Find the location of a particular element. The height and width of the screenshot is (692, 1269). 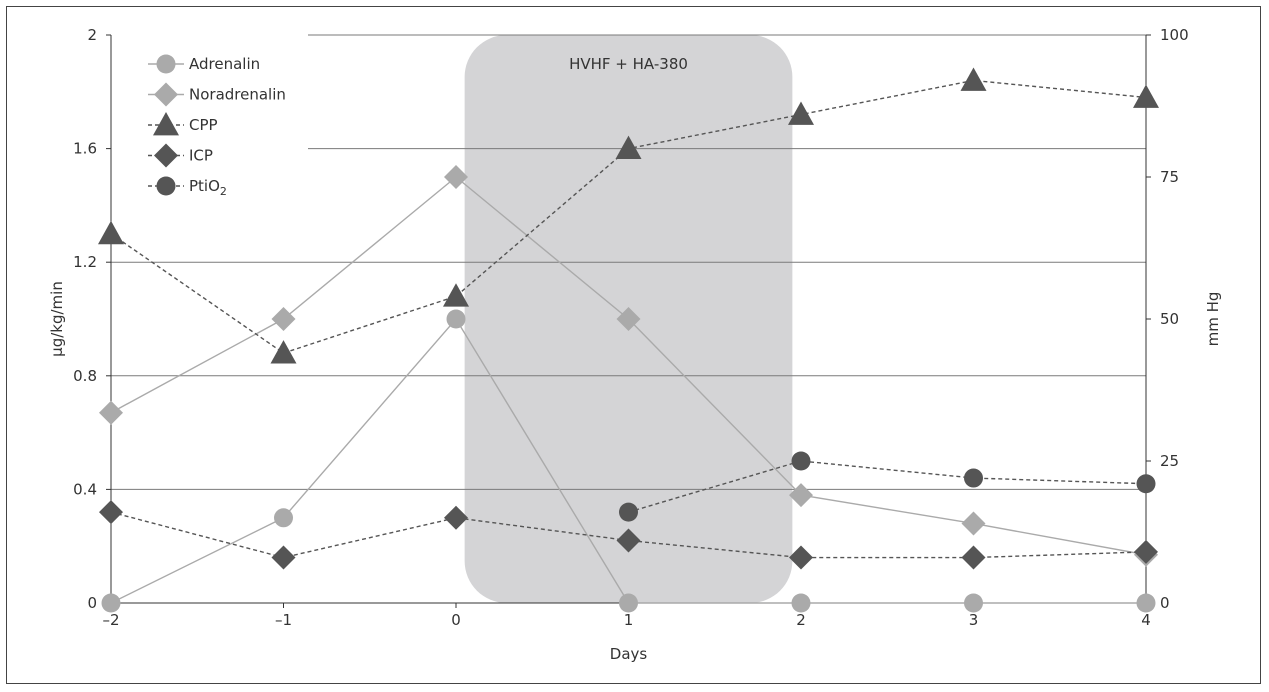

legend: Adrenalin Noradrenalin CPP ICP PtiO2 is located at coordinates (217, 126).